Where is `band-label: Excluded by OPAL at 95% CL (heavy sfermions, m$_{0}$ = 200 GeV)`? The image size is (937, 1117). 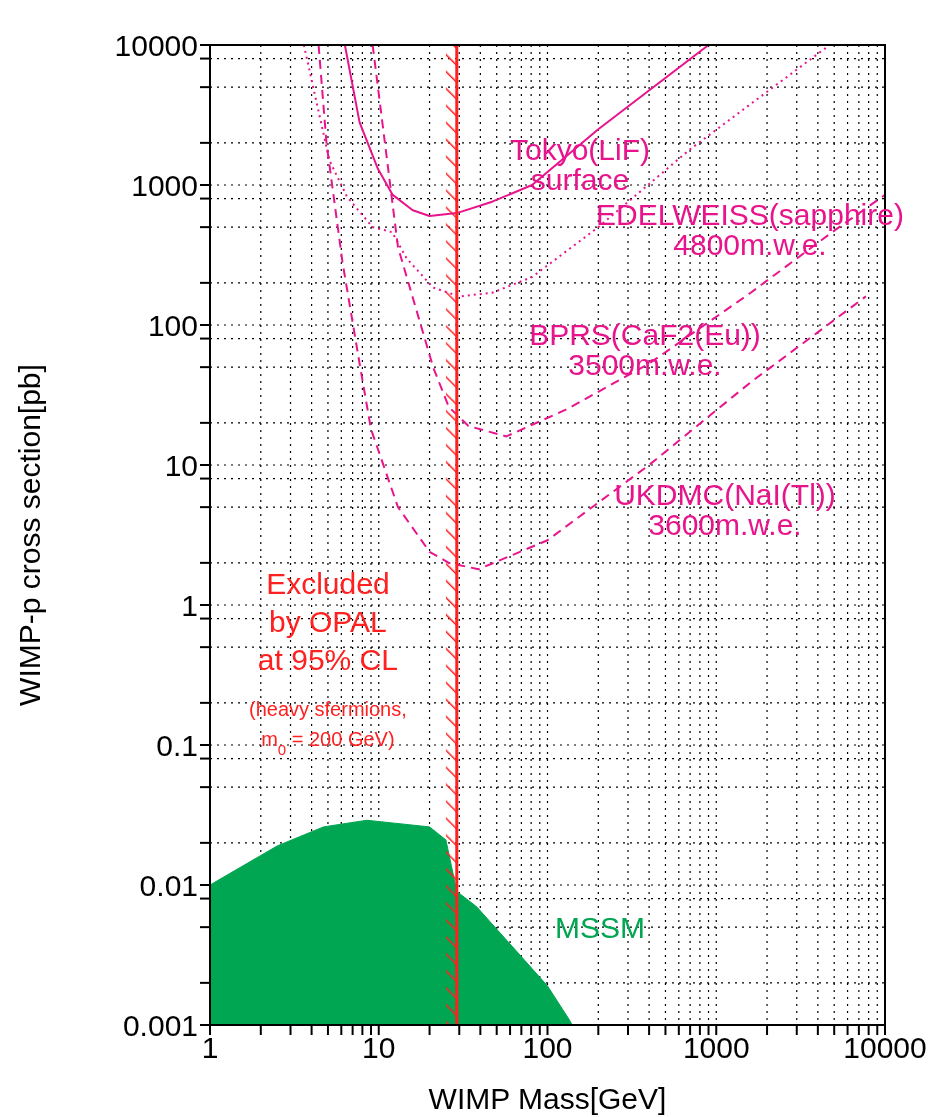 band-label: Excluded by OPAL at 95% CL (heavy sfermions, m$_{0}$ = 200 GeV) is located at coordinates (327, 662).